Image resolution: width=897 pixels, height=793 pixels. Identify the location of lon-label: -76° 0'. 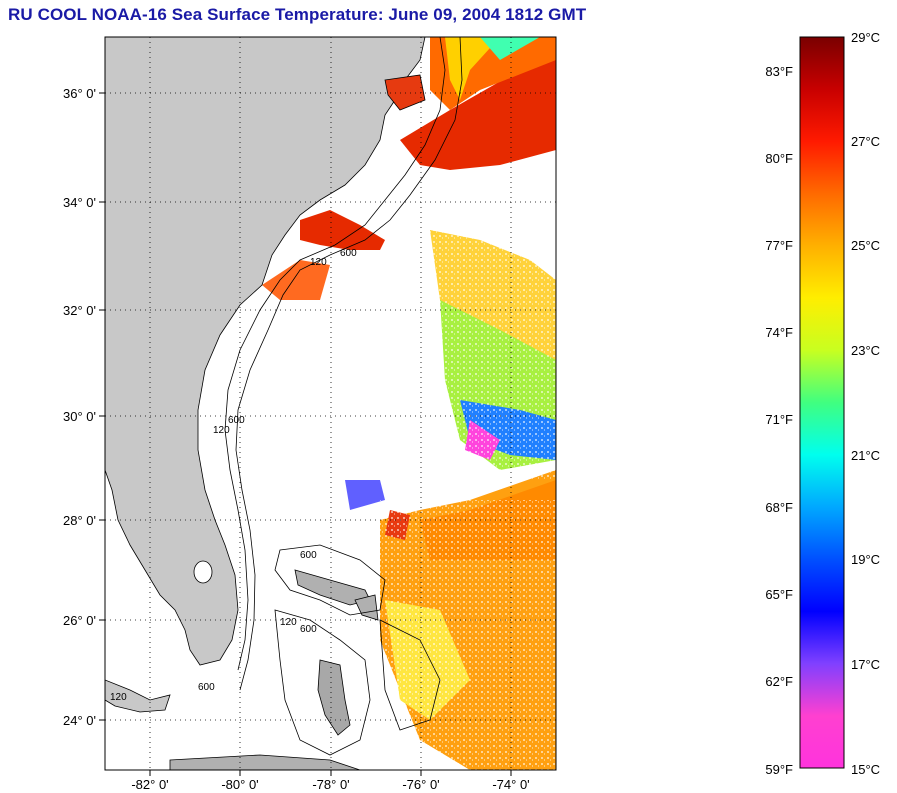
(420, 784).